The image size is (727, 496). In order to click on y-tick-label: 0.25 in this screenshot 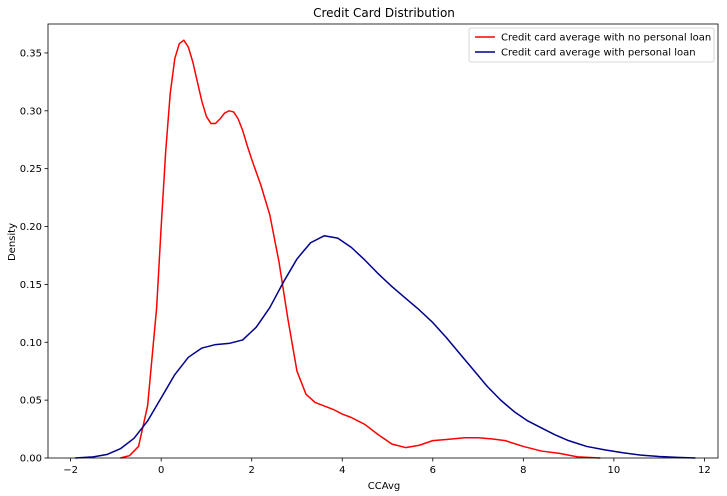, I will do `click(31, 169)`.